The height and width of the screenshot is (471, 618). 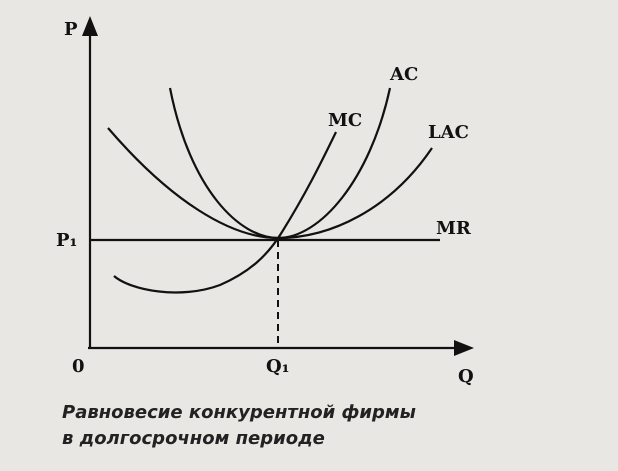 I want to click on mc-curve, so click(x=225, y=212).